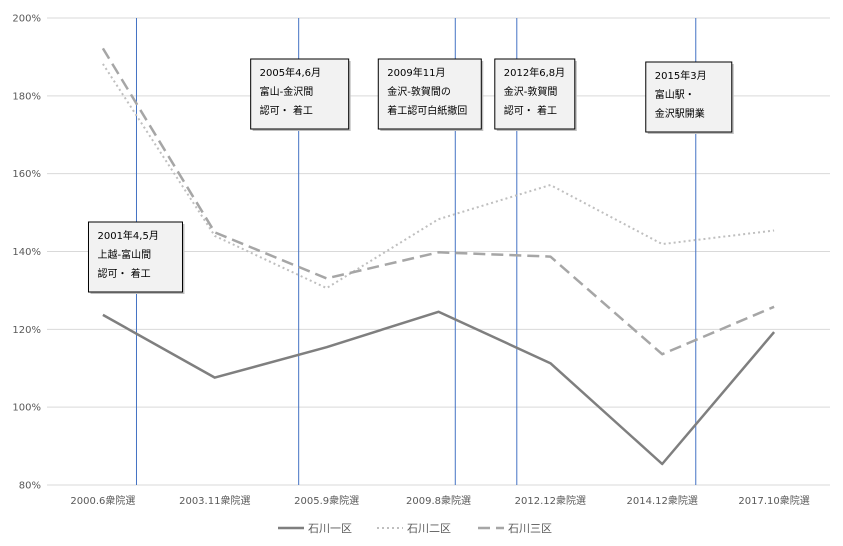  Describe the element at coordinates (419, 91) in the screenshot. I see `annotation-line: 金沢-敦賀間の` at that location.